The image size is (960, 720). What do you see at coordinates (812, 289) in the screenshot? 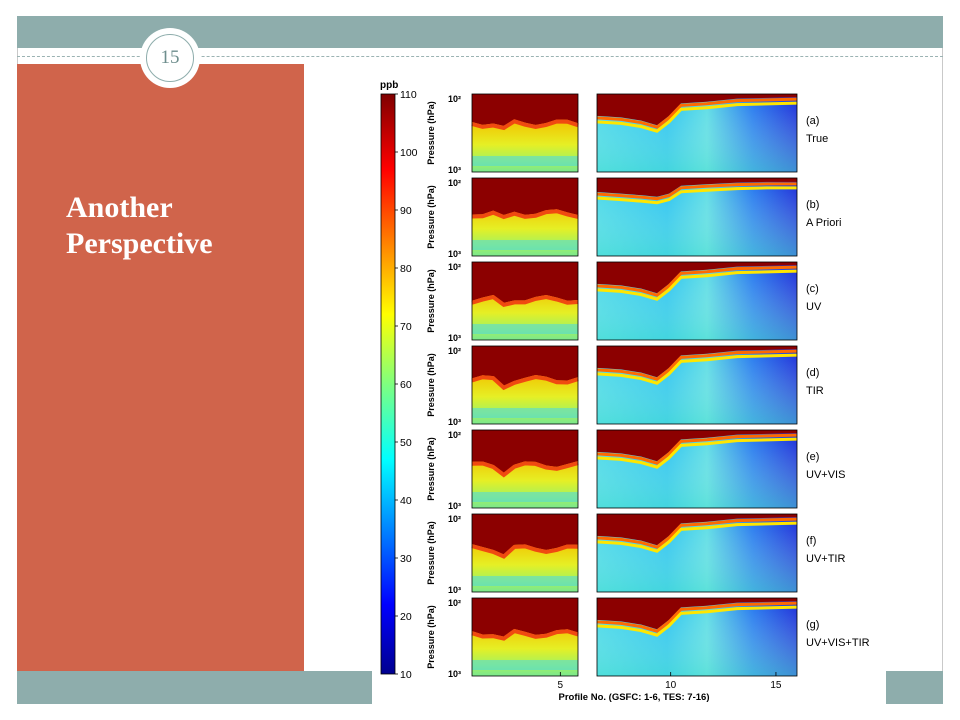
I see `panel-tag: (c)` at bounding box center [812, 289].